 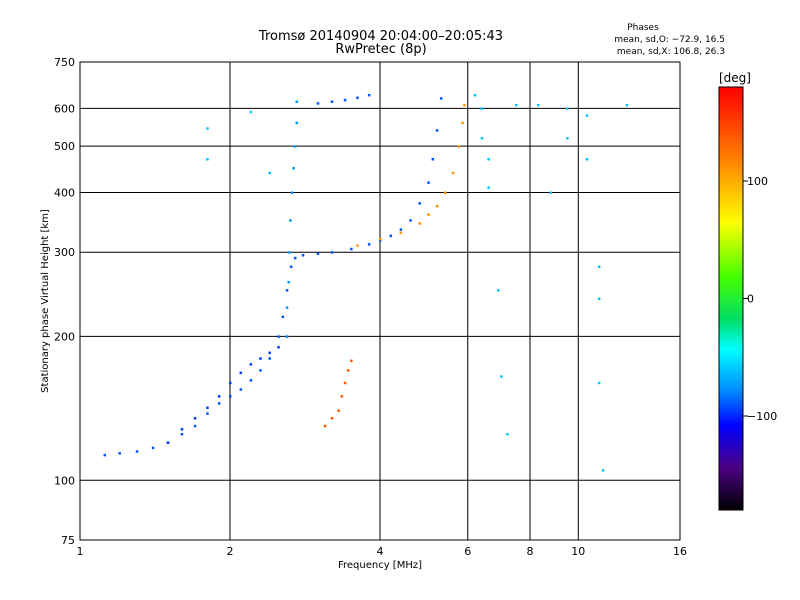 What do you see at coordinates (64, 480) in the screenshot?
I see `y-tick-label: 100` at bounding box center [64, 480].